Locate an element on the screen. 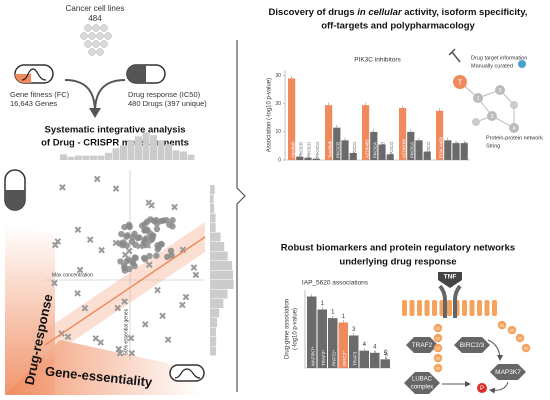 This screenshot has height=400, width=550. node-label: 2 is located at coordinates (499, 91).